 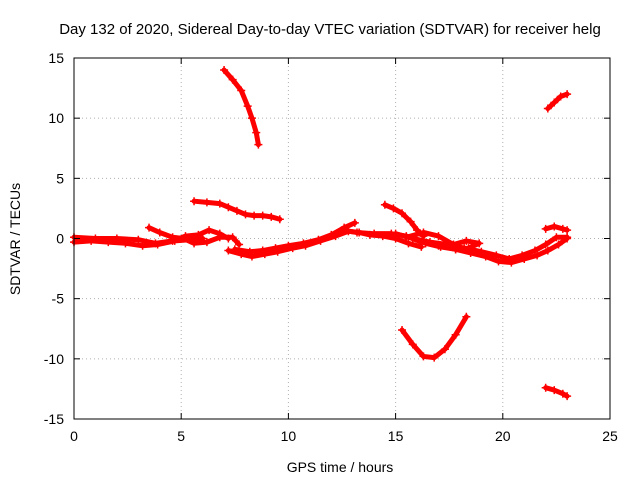 What do you see at coordinates (15, 239) in the screenshot?
I see `y-axis-label: SDTVAR / TECUs` at bounding box center [15, 239].